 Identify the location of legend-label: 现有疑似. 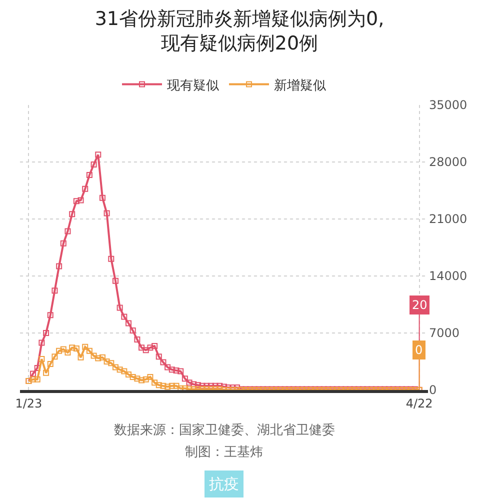
(193, 86).